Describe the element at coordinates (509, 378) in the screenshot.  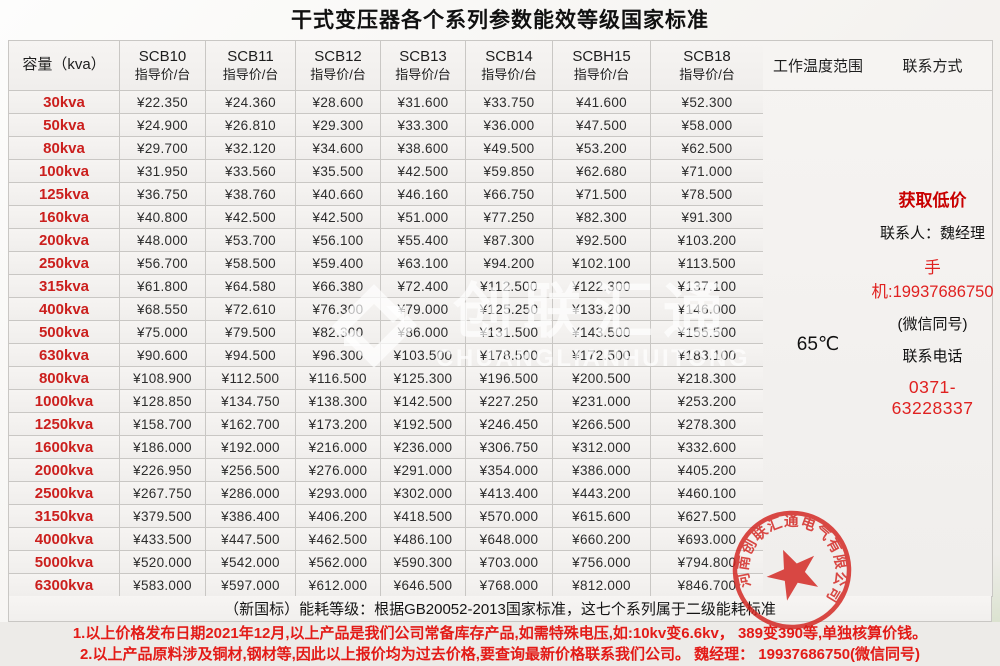
I see `price-cell: ¥196.500` at that location.